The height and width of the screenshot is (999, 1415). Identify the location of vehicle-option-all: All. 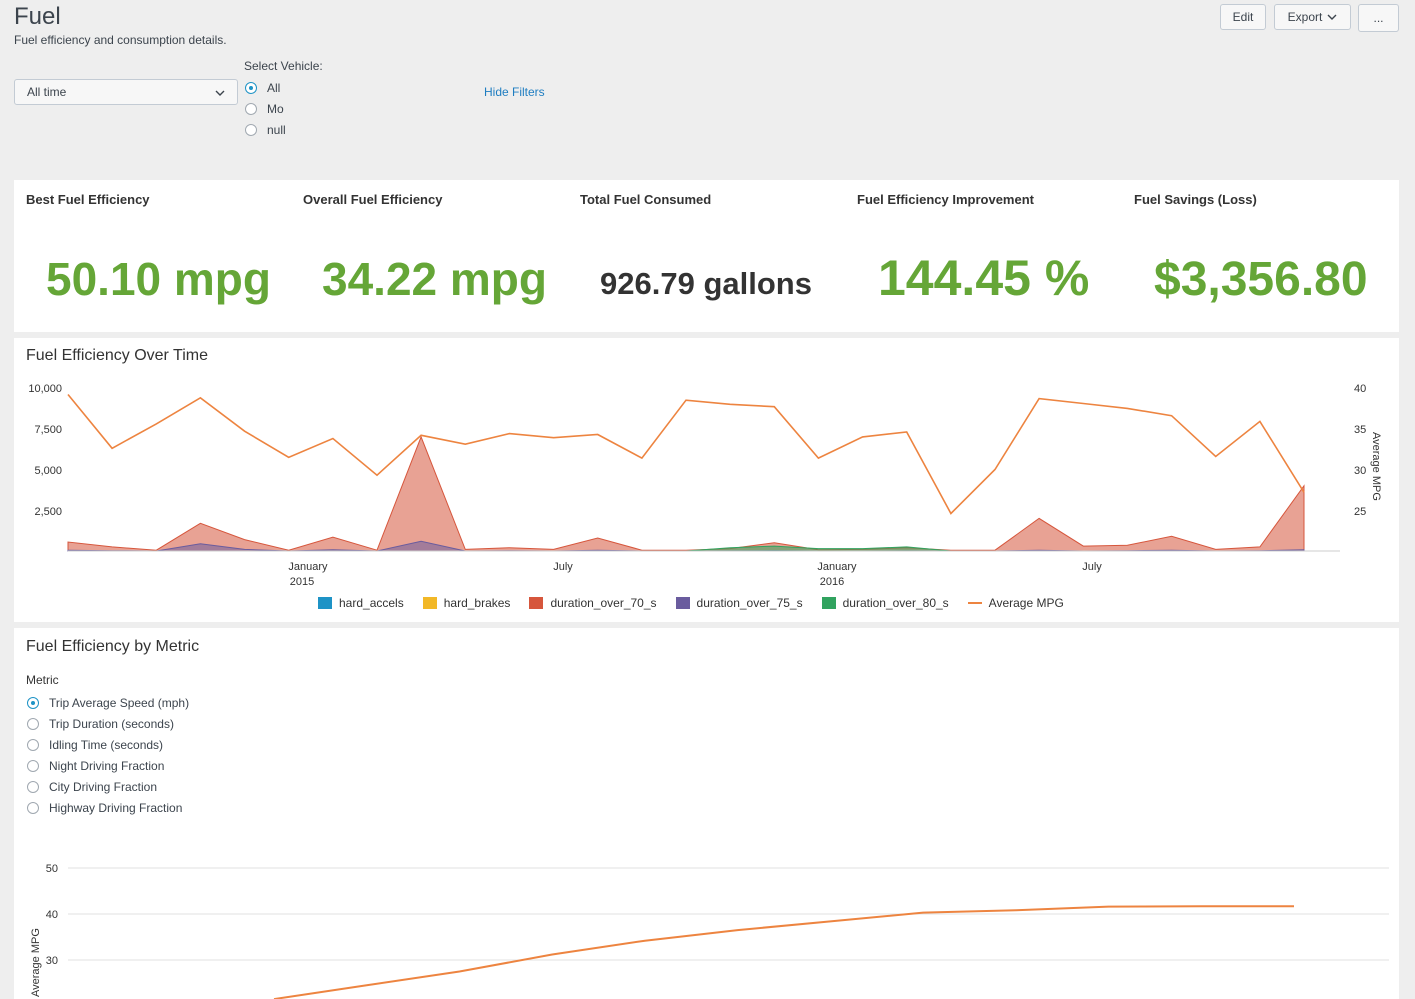
(265, 87).